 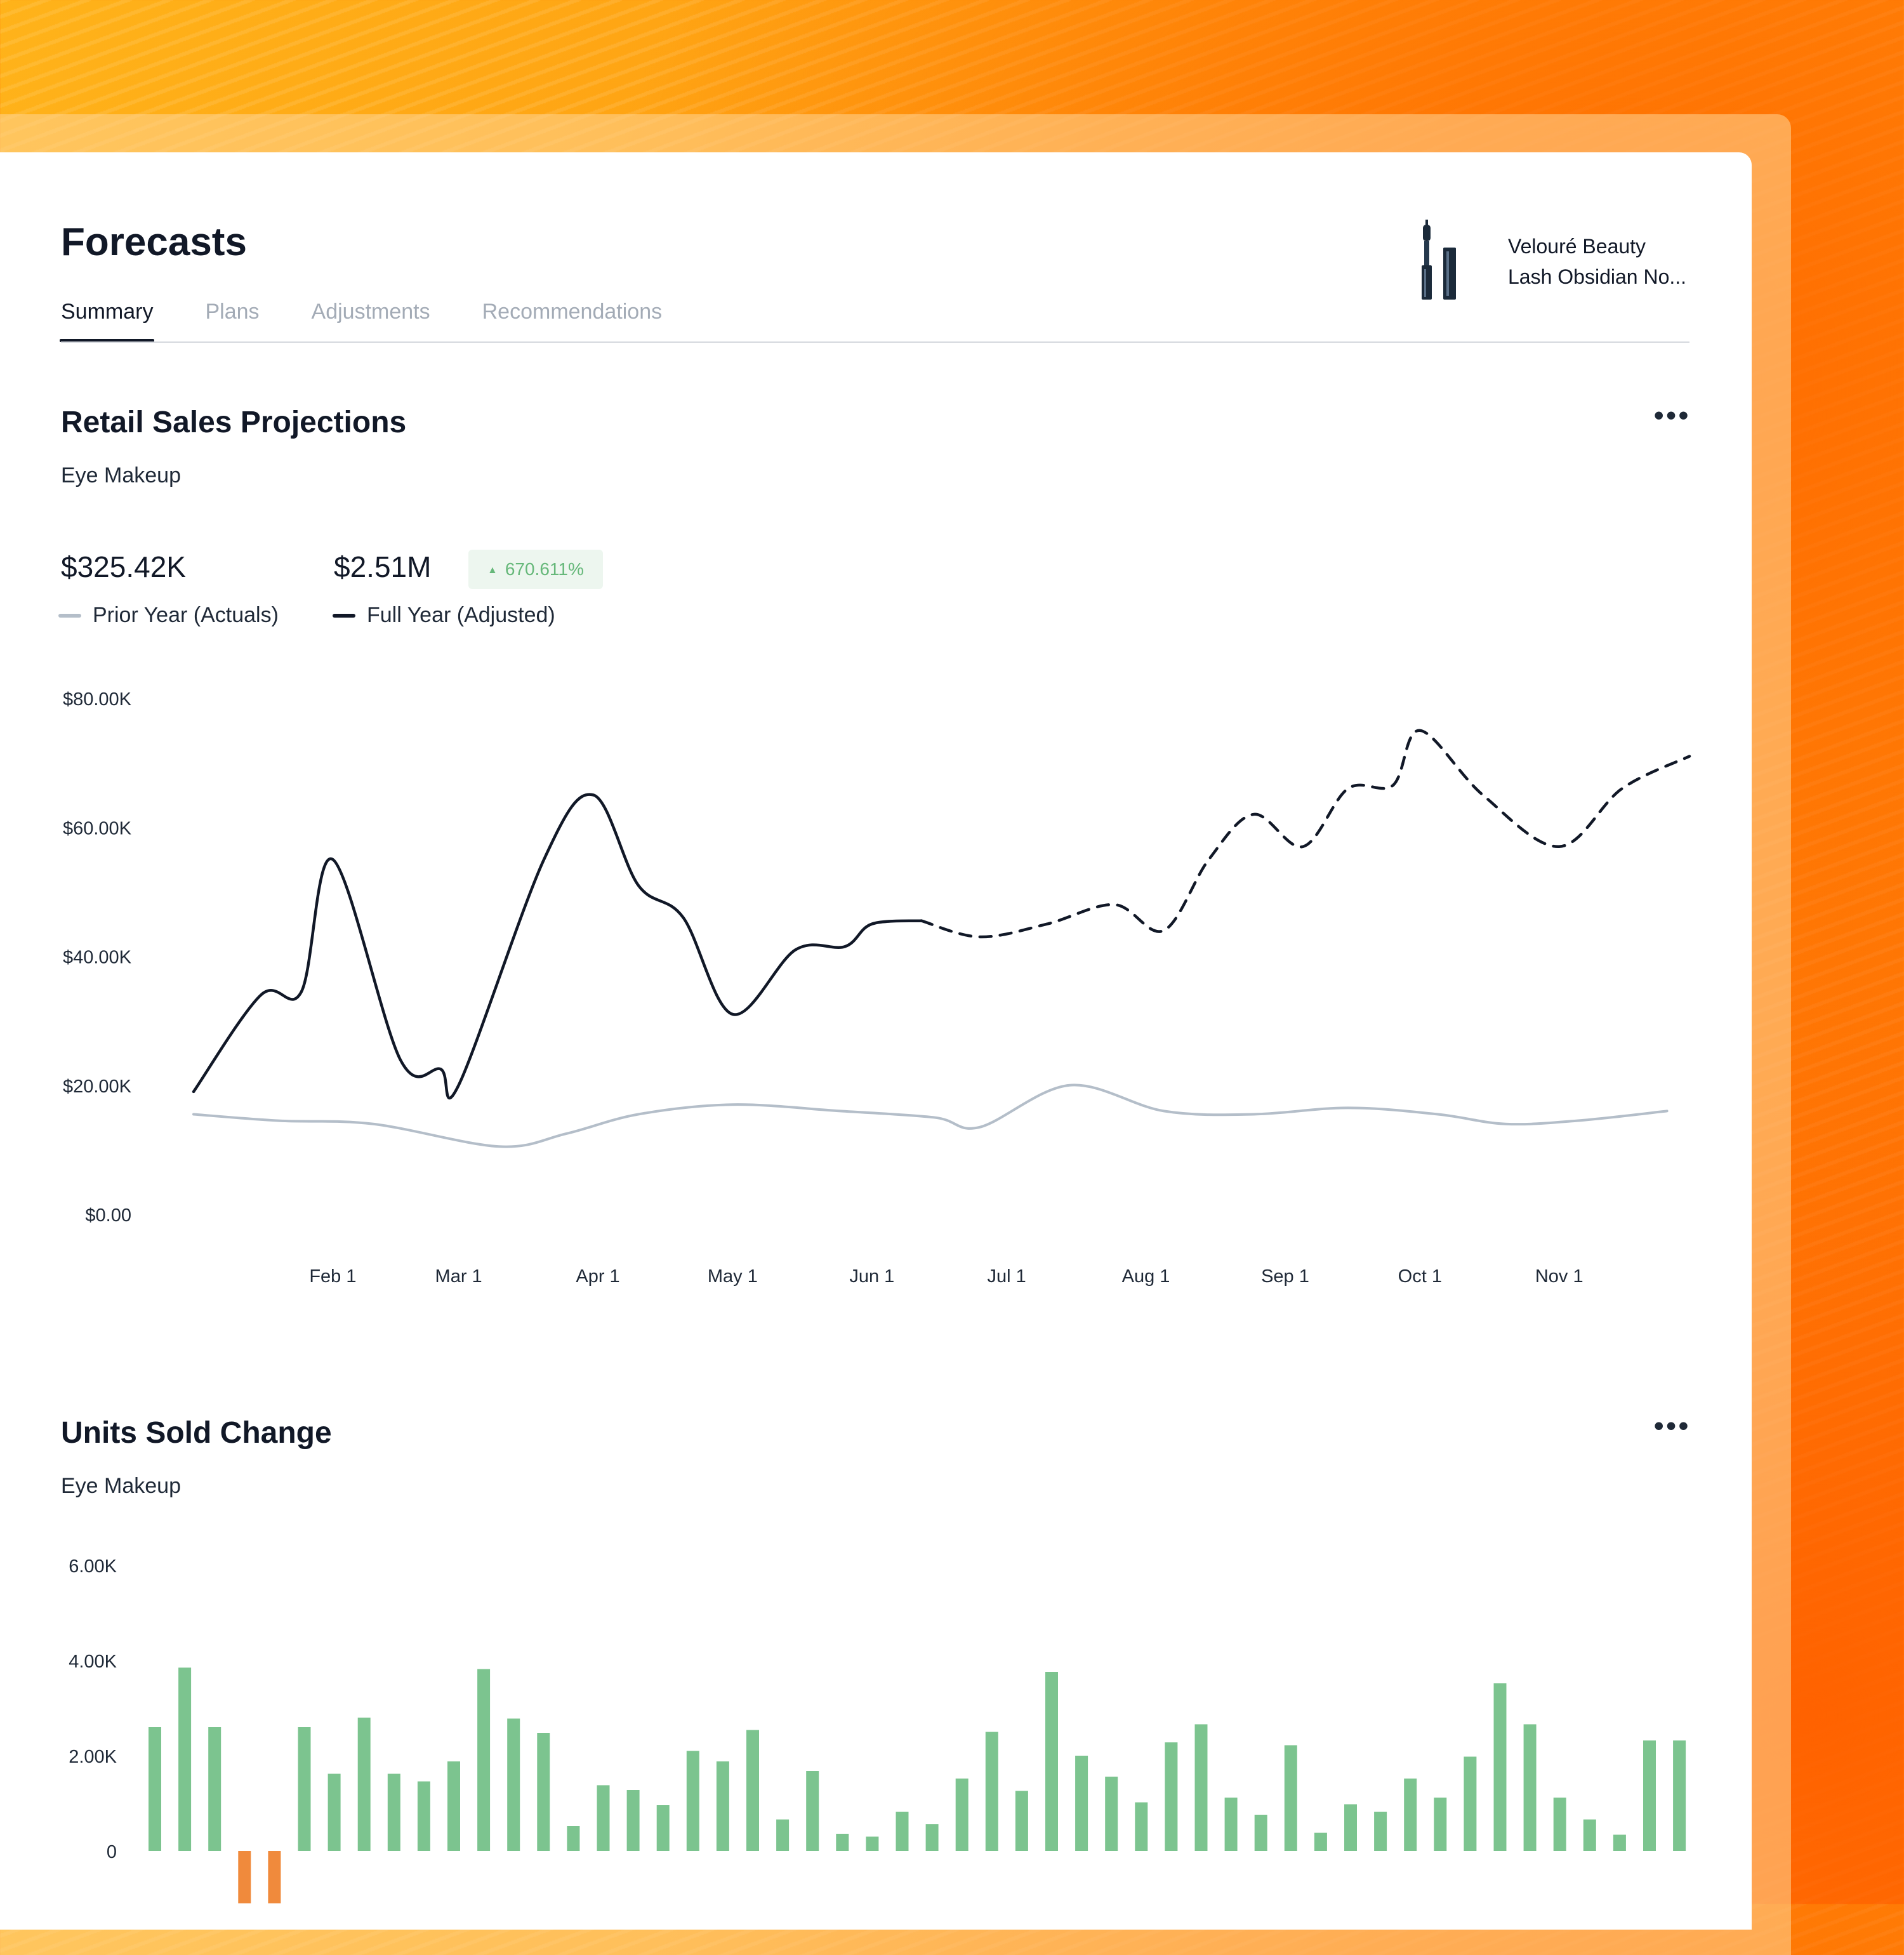 I want to click on x-tick-label: Apr 1, so click(x=597, y=1276).